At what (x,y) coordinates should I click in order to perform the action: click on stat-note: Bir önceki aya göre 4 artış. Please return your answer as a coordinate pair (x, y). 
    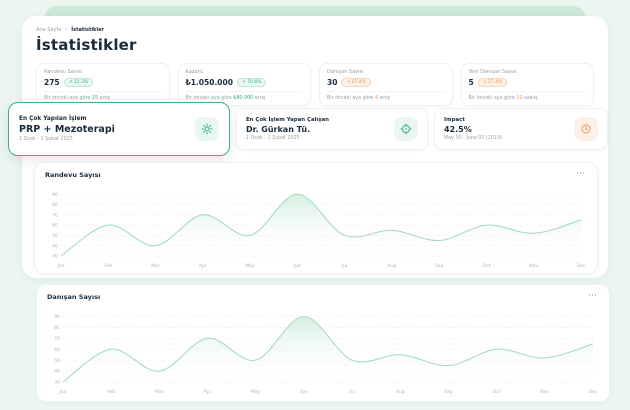
    Looking at the image, I should click on (386, 98).